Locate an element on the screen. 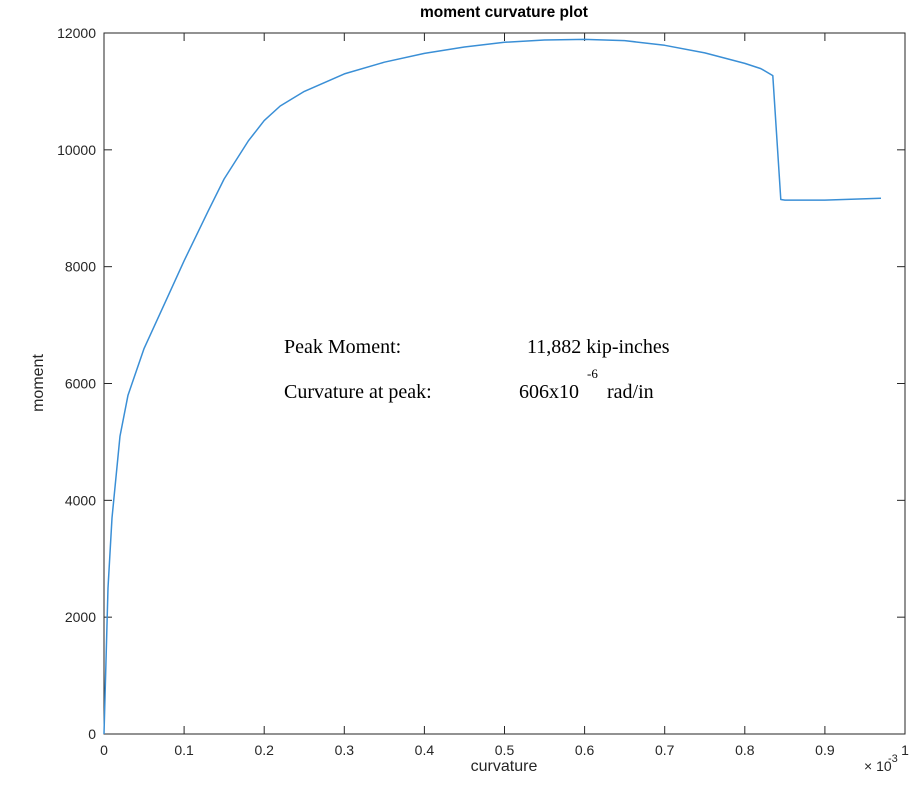 The height and width of the screenshot is (803, 912). x-tick-label: 0.5 is located at coordinates (505, 750).